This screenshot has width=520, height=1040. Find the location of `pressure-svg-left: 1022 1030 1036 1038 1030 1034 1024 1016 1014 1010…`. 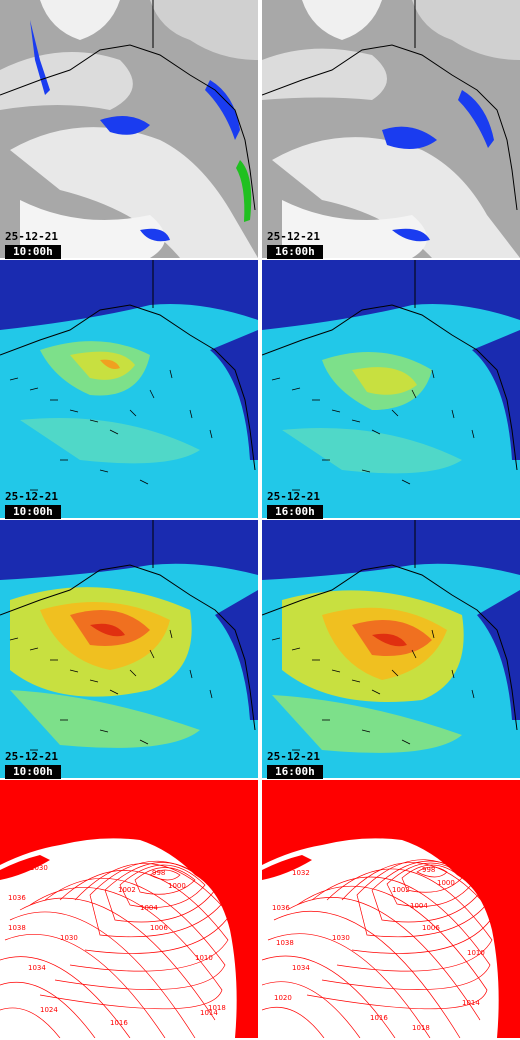

pressure-svg-left: 1022 1030 1036 1038 1030 1034 1024 1016 1014 1010… is located at coordinates (129, 909).